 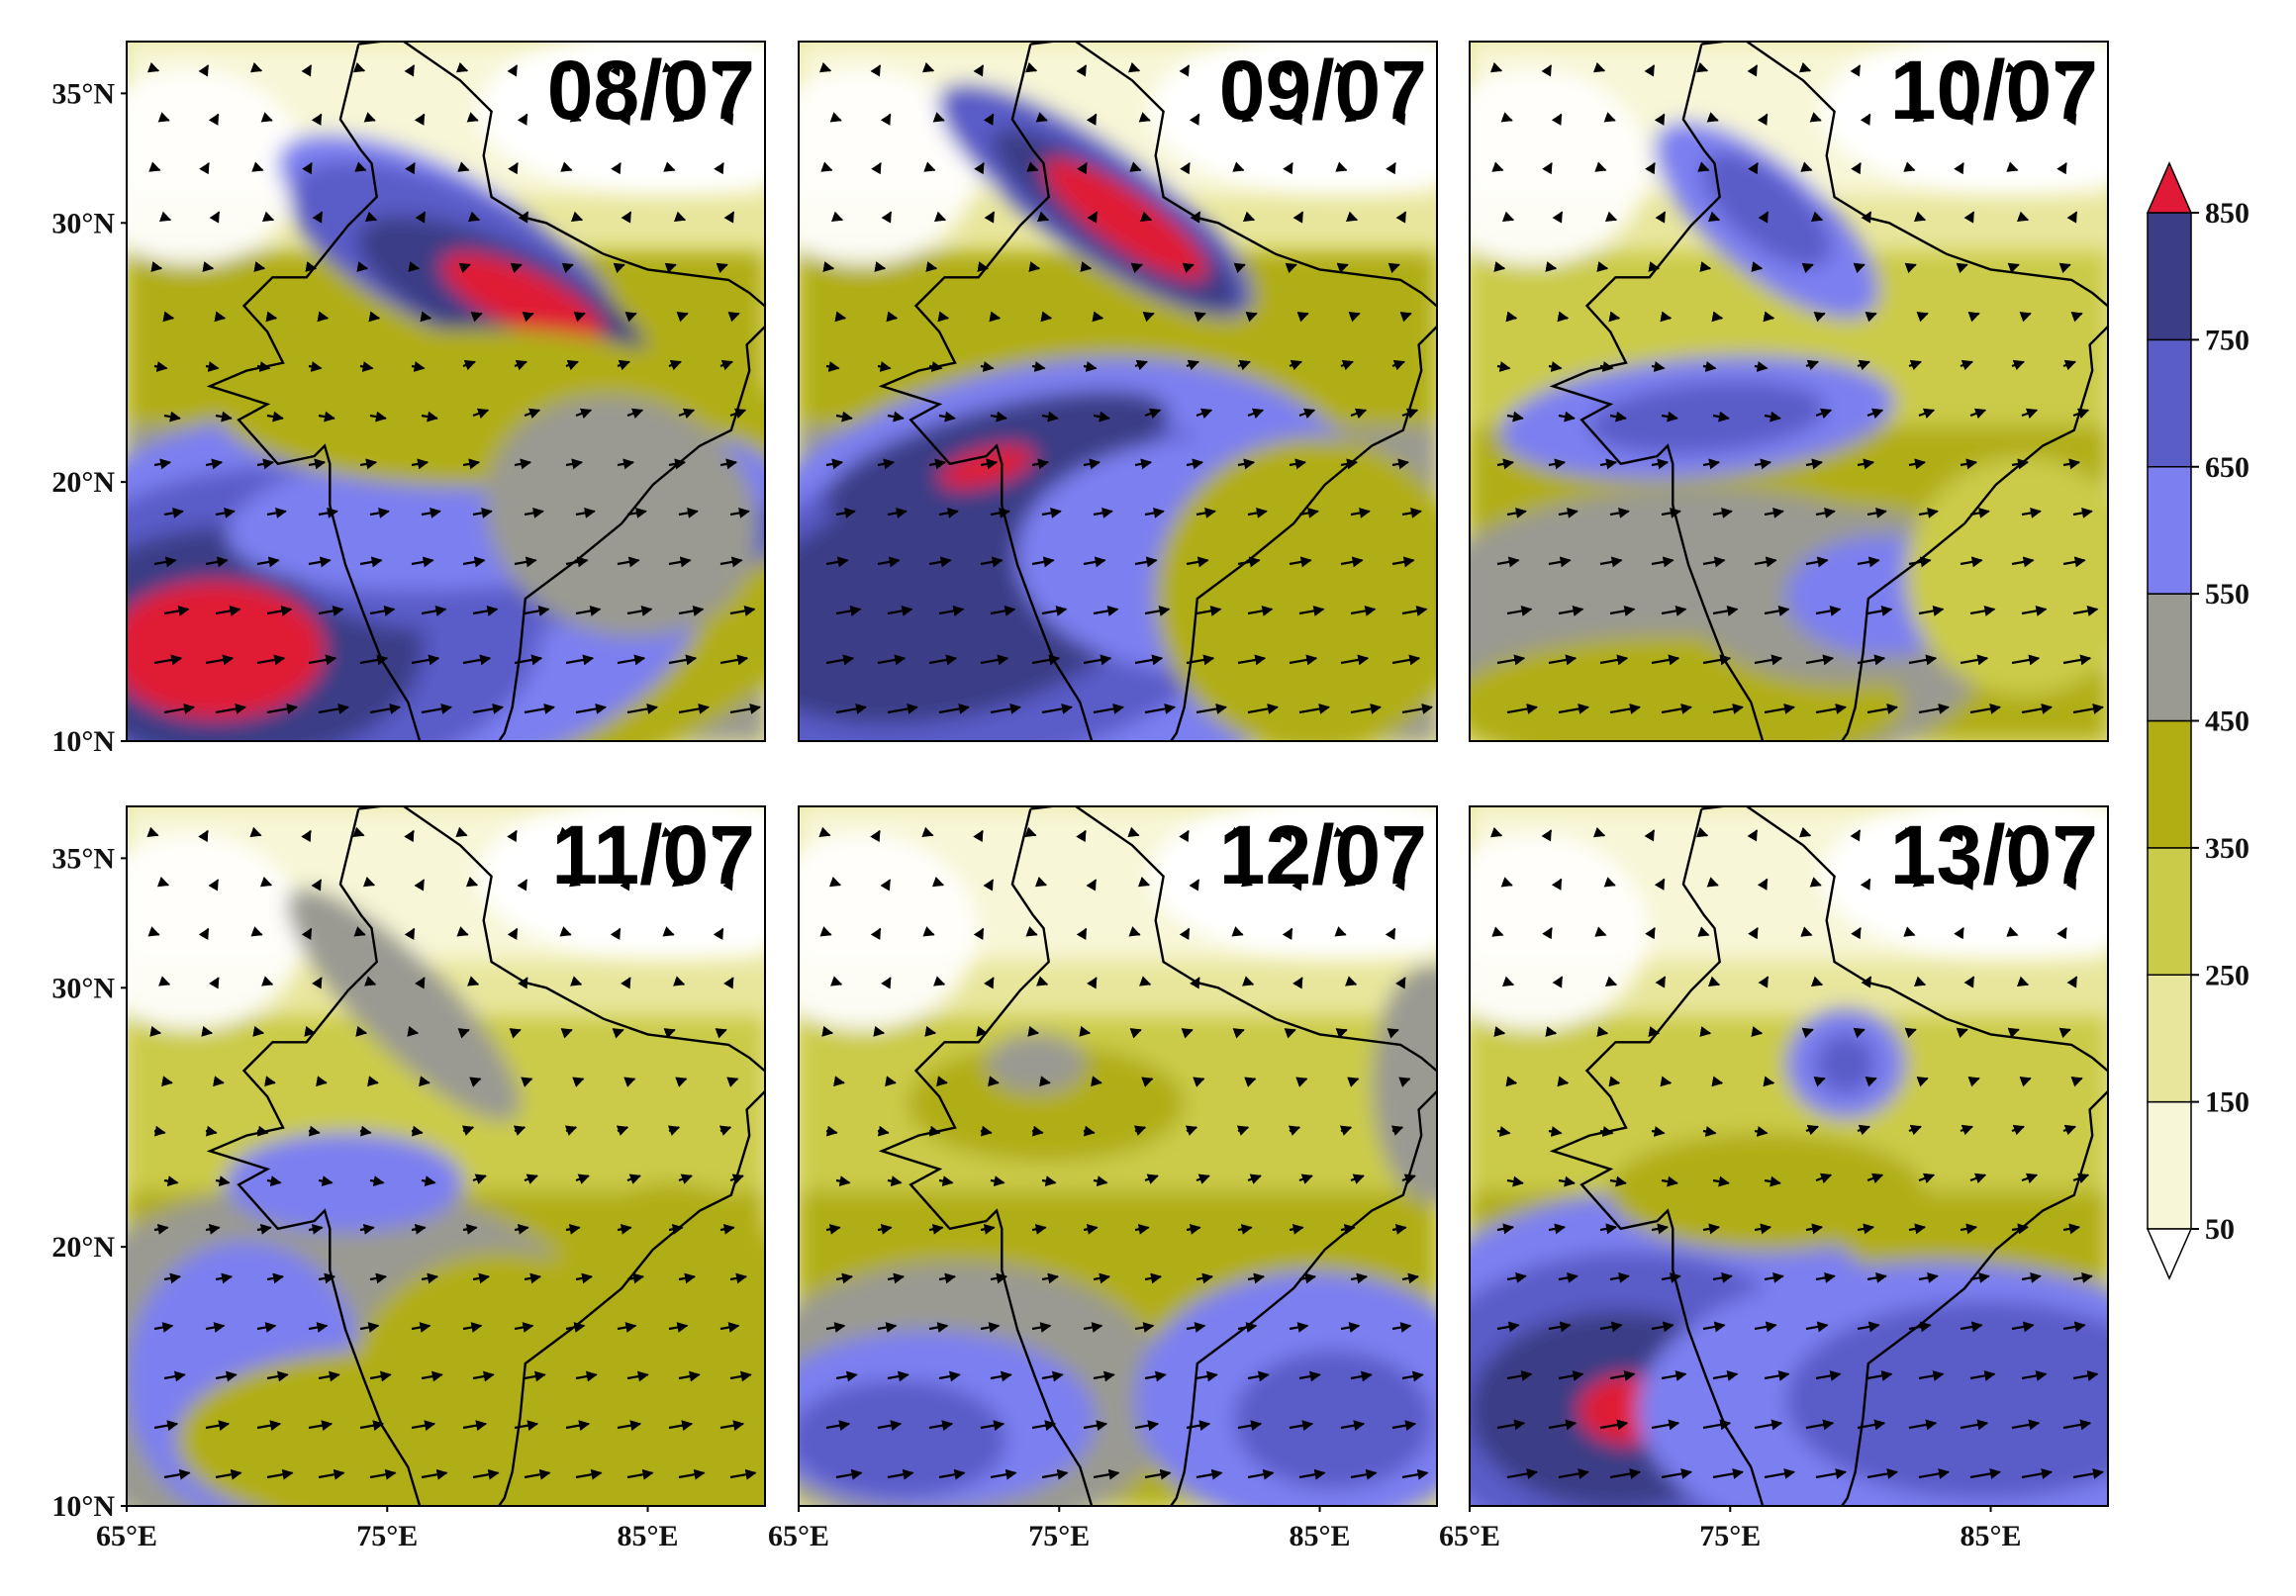 I want to click on map-panel-2: 09/07, so click(x=1118, y=391).